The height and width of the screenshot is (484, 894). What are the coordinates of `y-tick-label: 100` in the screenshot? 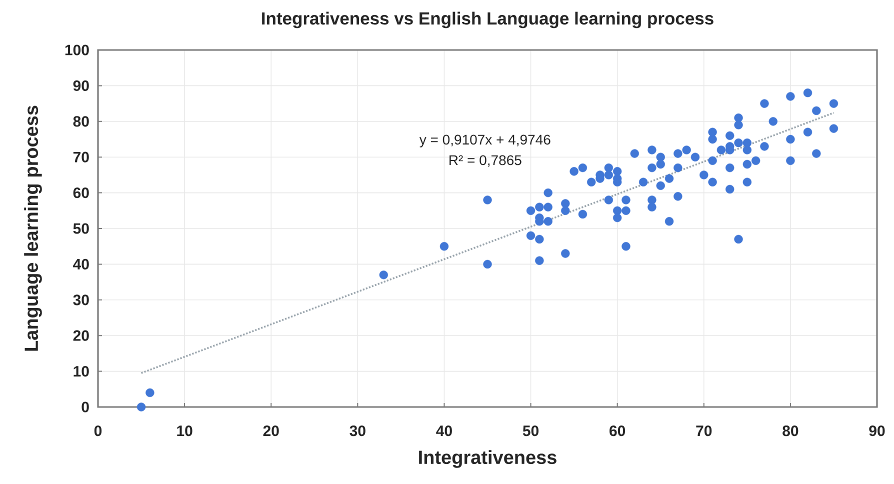 It's located at (77, 50).